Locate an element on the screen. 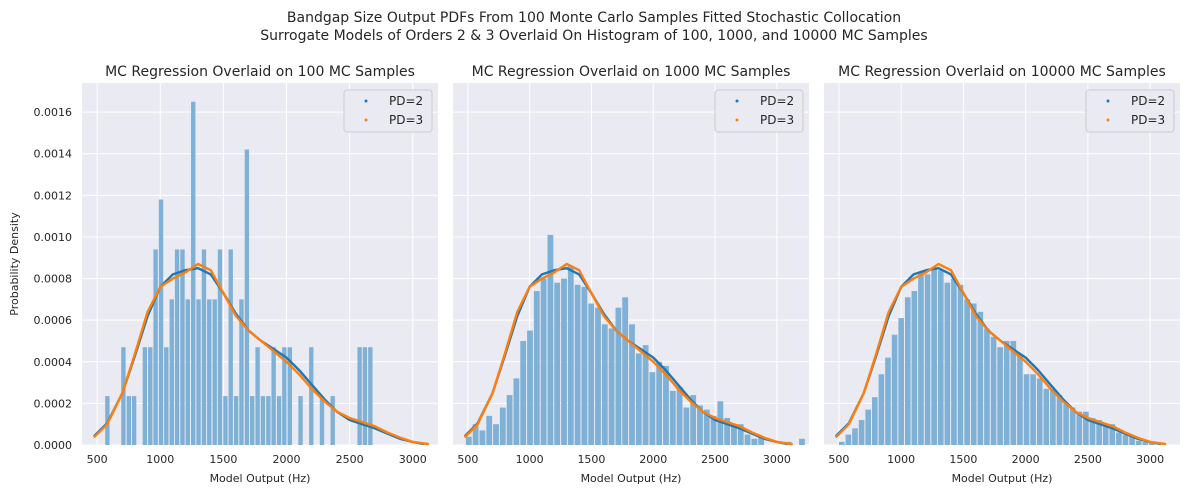 This screenshot has height=494, width=1189. x-tick-label: 1000 is located at coordinates (160, 459).